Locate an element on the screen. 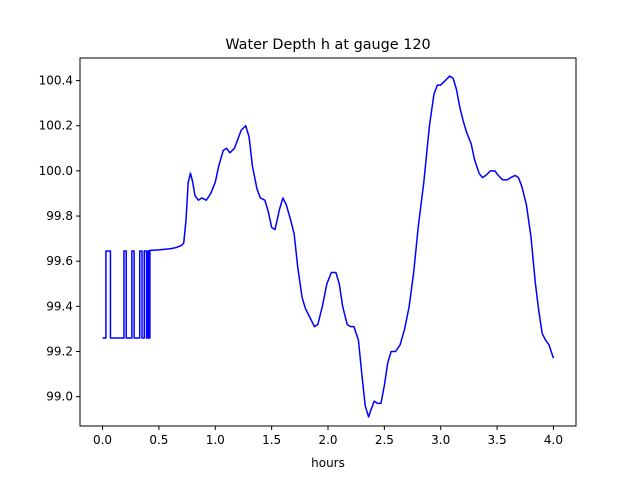  y-tick-label: 99.0 is located at coordinates (59, 397).